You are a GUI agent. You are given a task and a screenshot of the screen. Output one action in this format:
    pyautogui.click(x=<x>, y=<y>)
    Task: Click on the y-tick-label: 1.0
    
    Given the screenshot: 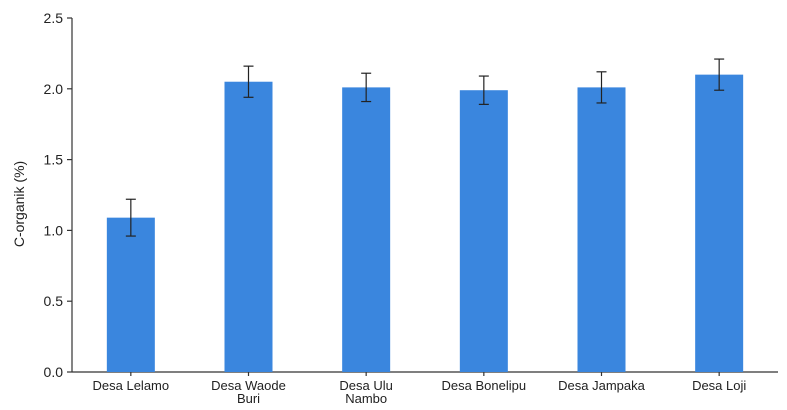 What is the action you would take?
    pyautogui.click(x=54, y=230)
    